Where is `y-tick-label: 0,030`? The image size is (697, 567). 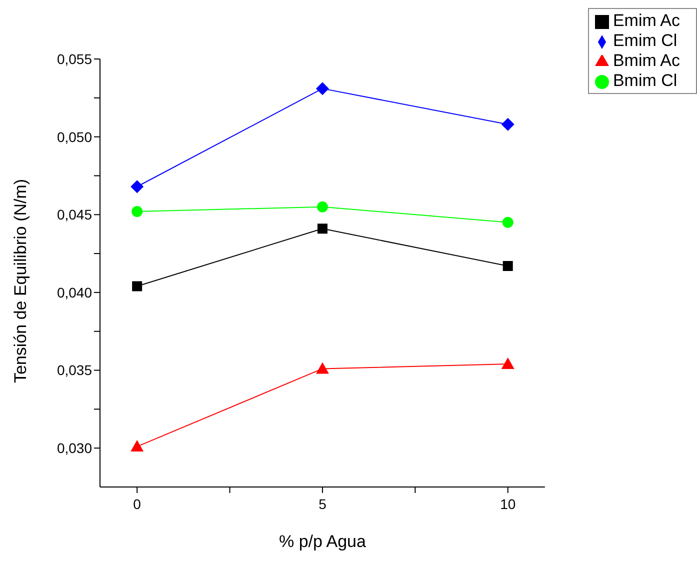 y-tick-label: 0,030 is located at coordinates (74, 448).